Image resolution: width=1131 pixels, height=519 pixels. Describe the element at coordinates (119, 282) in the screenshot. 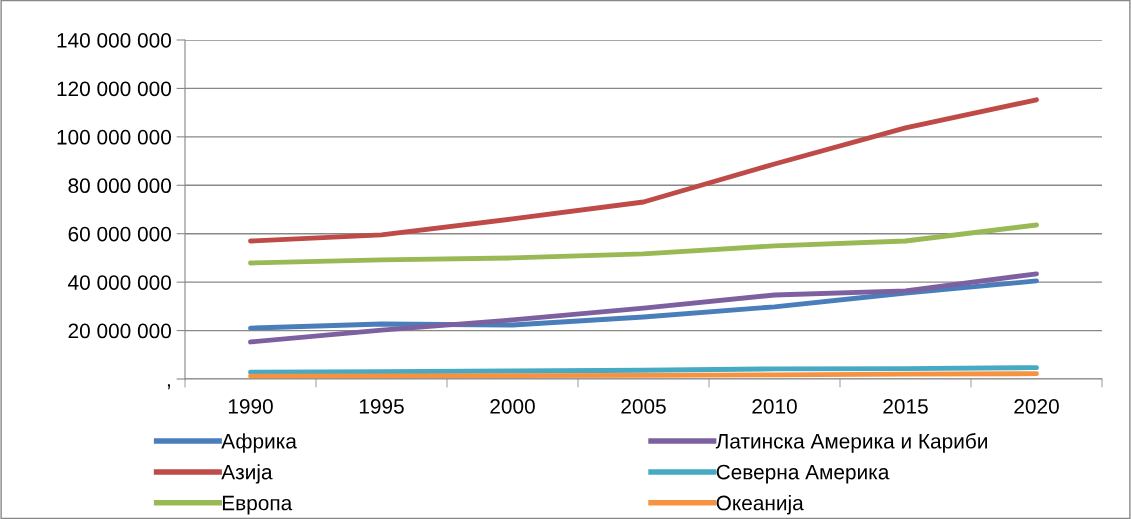

I see `y-tick-label: 40 000 000` at that location.